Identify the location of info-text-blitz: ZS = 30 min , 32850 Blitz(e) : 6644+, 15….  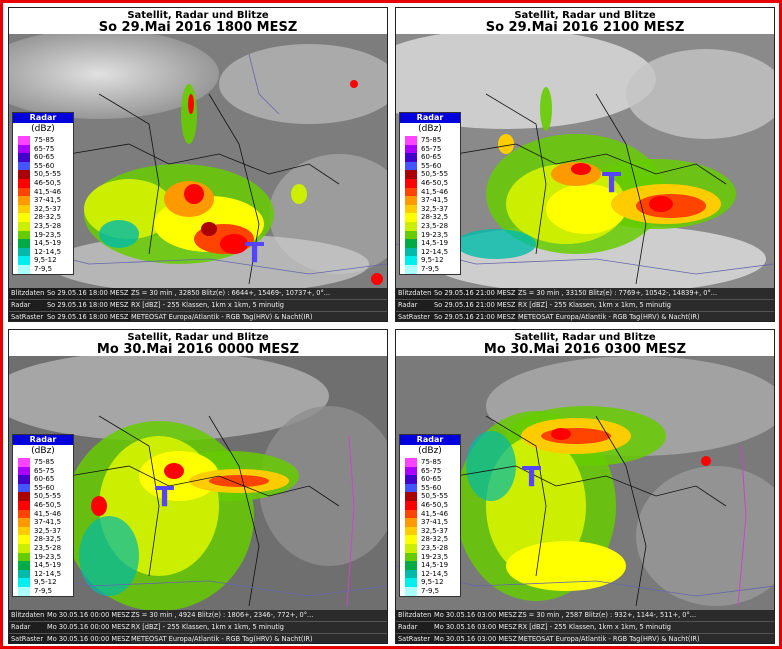
(231, 293).